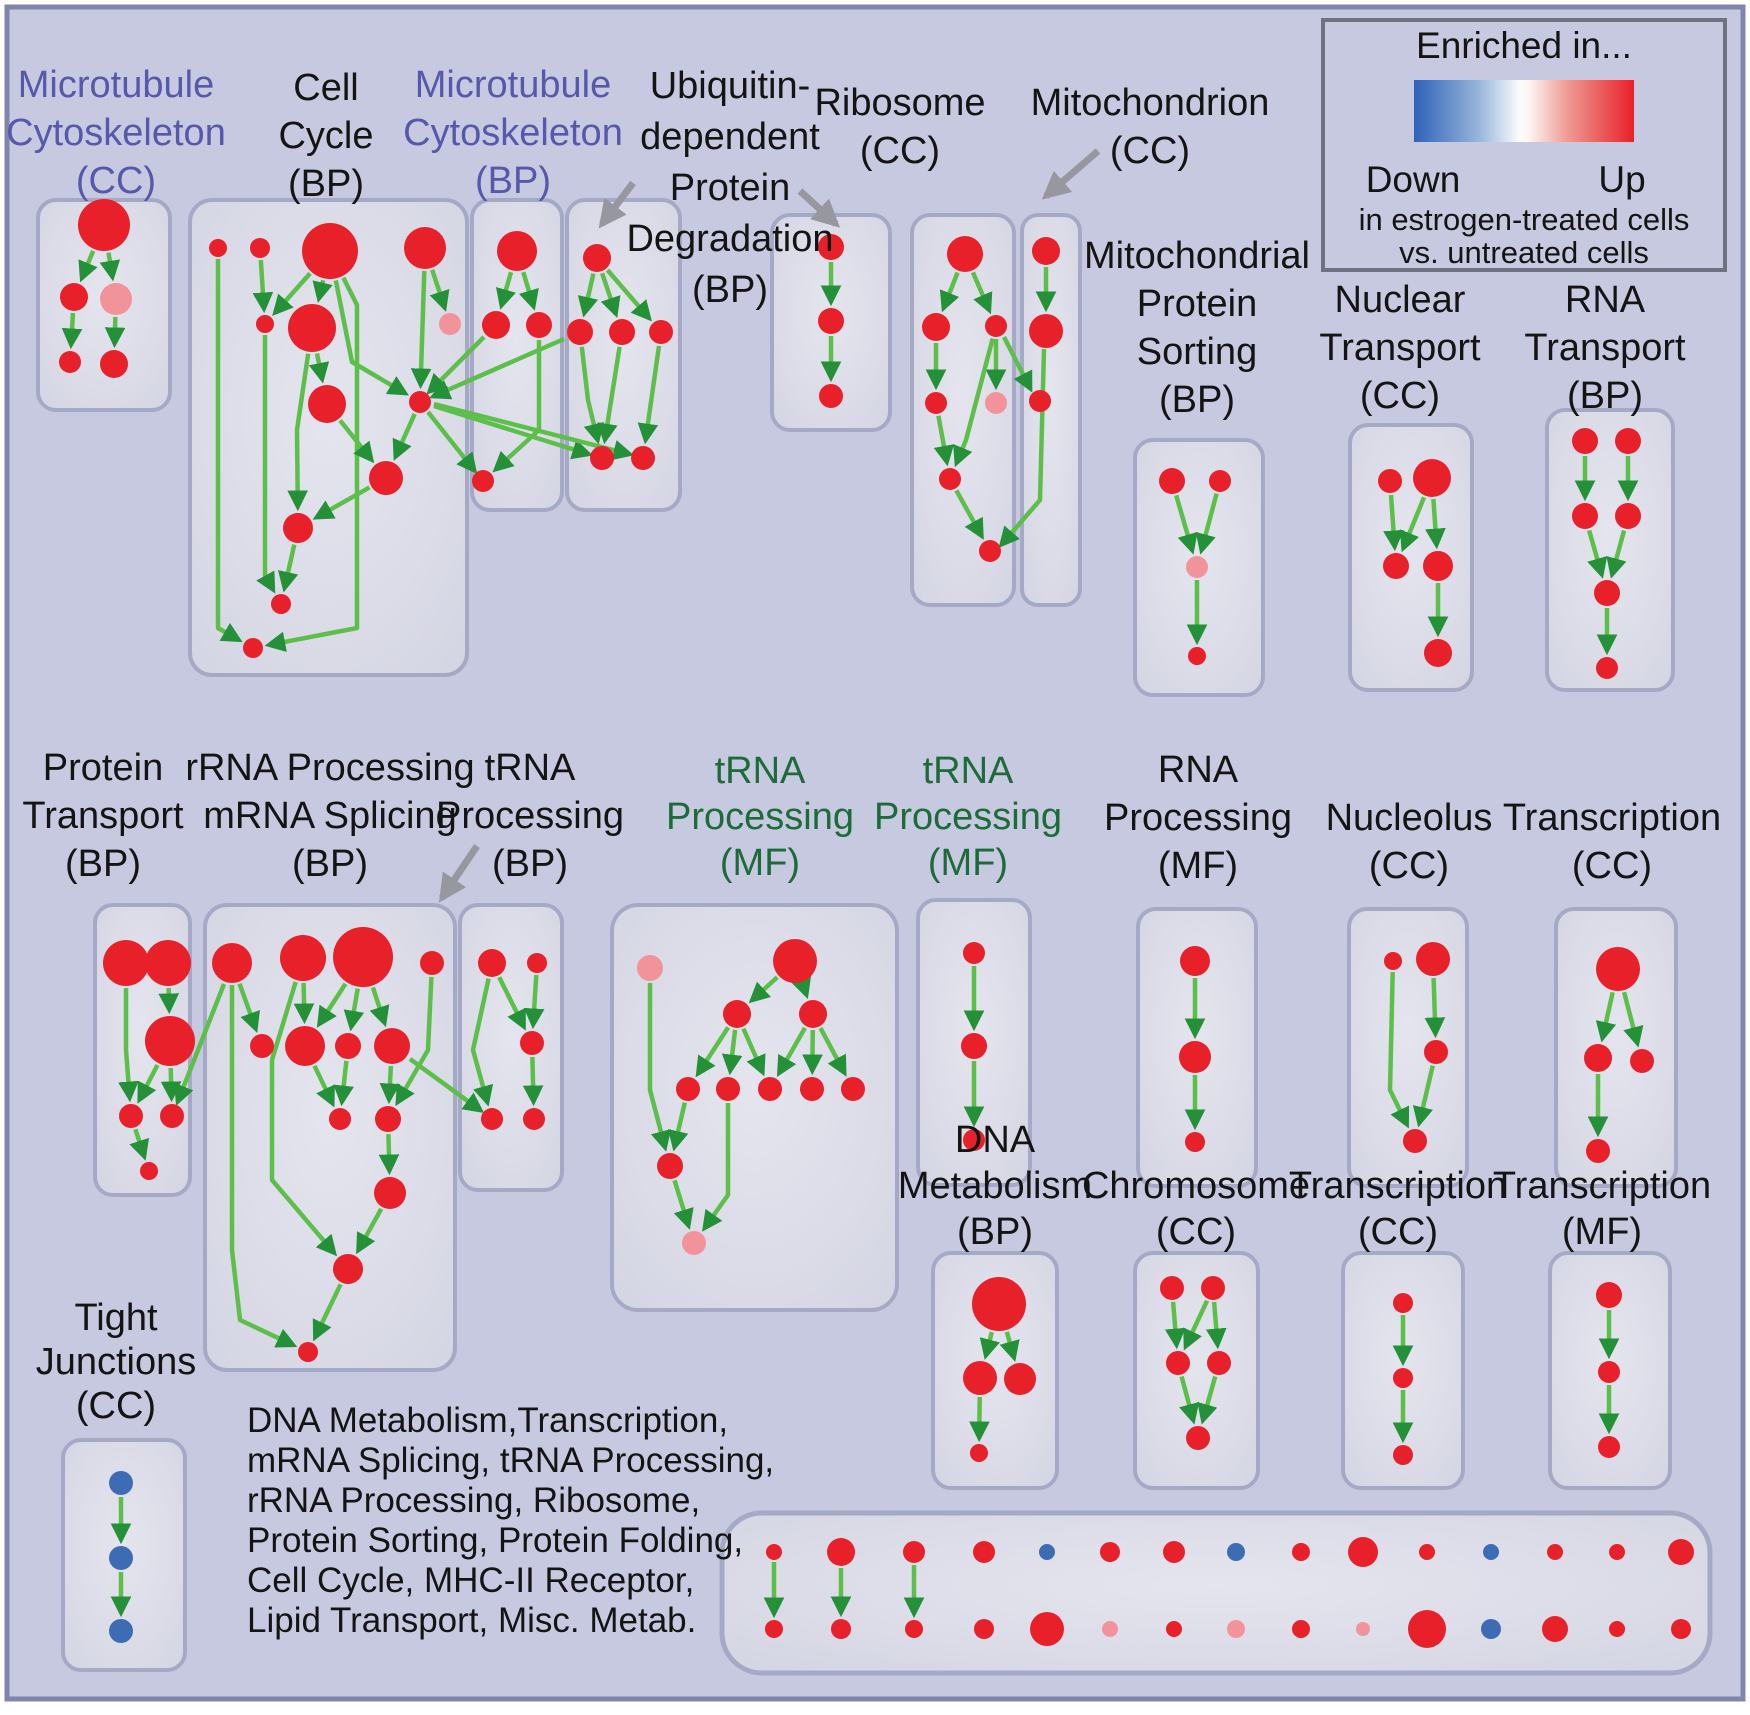  I want to click on cluster-label-protein-transport: (BP), so click(103, 864).